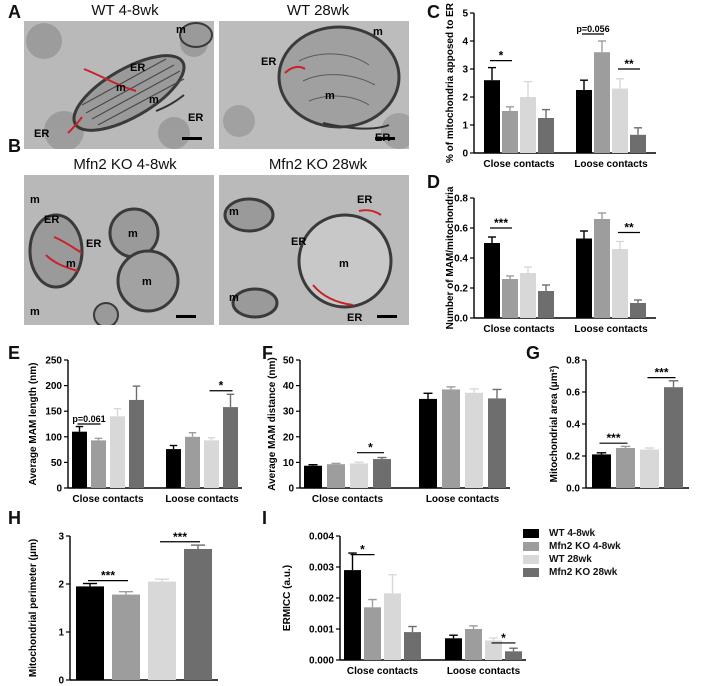 The width and height of the screenshot is (708, 686). I want to click on y-tick-label: 10, so click(289, 463).